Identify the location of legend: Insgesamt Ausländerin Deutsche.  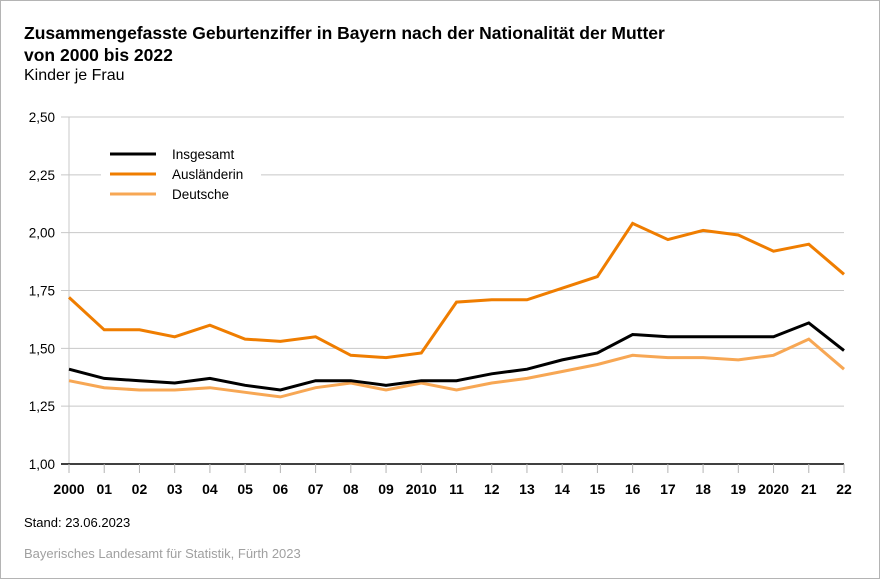
(181, 174).